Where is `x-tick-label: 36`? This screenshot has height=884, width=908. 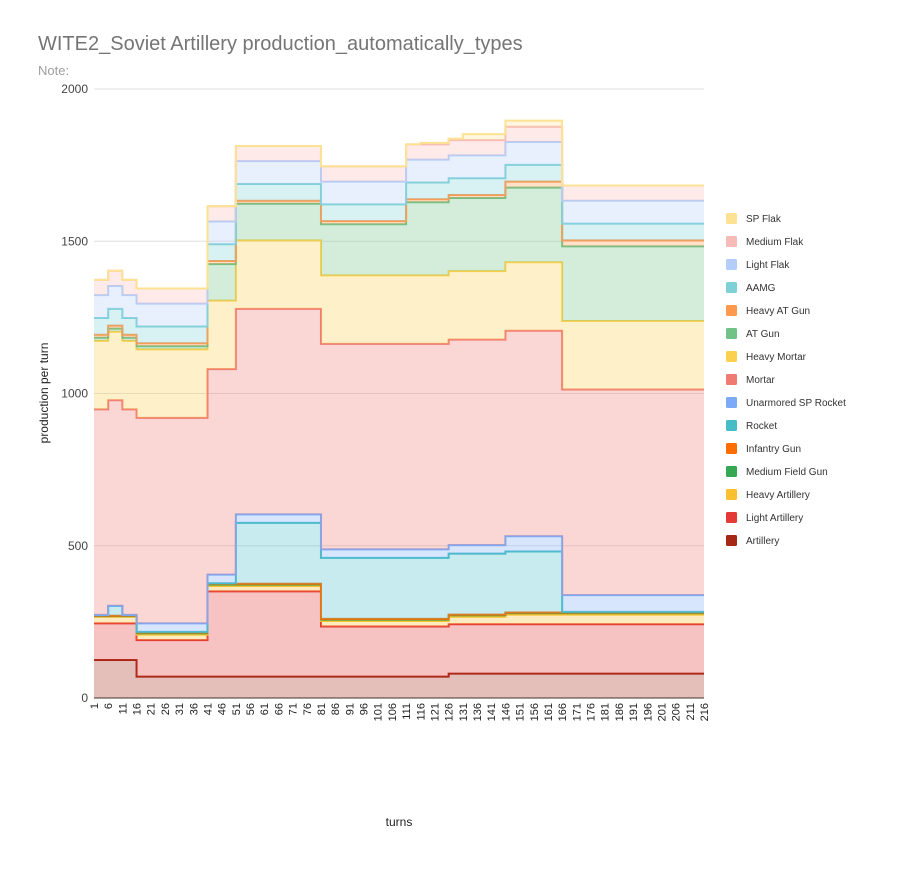 x-tick-label: 36 is located at coordinates (194, 709).